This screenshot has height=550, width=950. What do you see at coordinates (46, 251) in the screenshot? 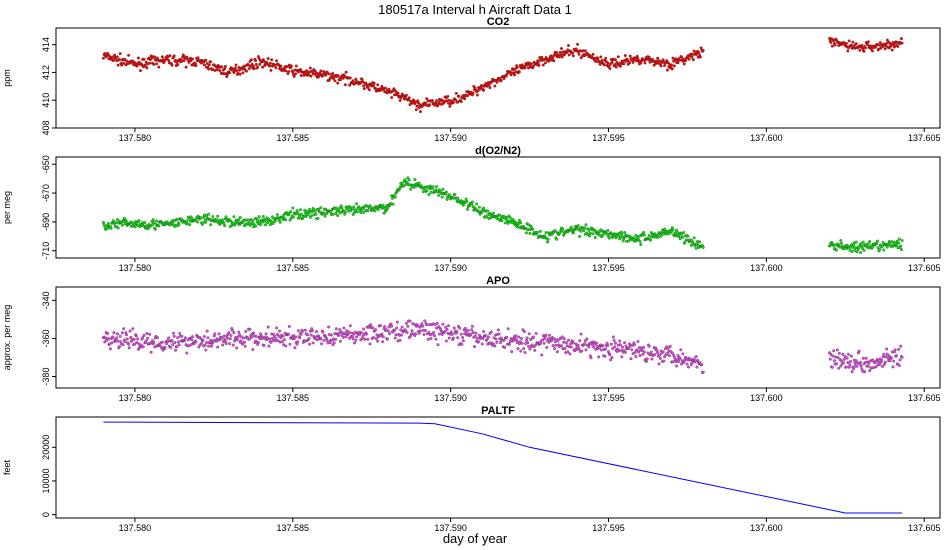
I see `y-tick-label: -710` at bounding box center [46, 251].